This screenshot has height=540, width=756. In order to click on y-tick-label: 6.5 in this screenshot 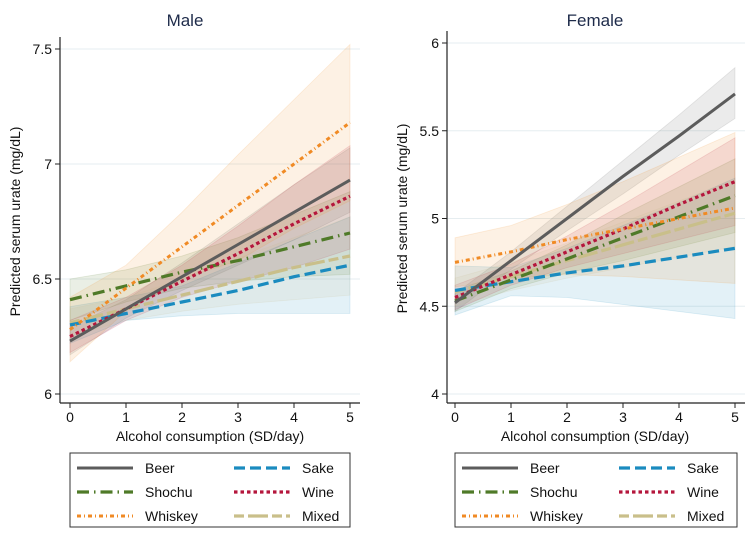, I will do `click(43, 279)`.